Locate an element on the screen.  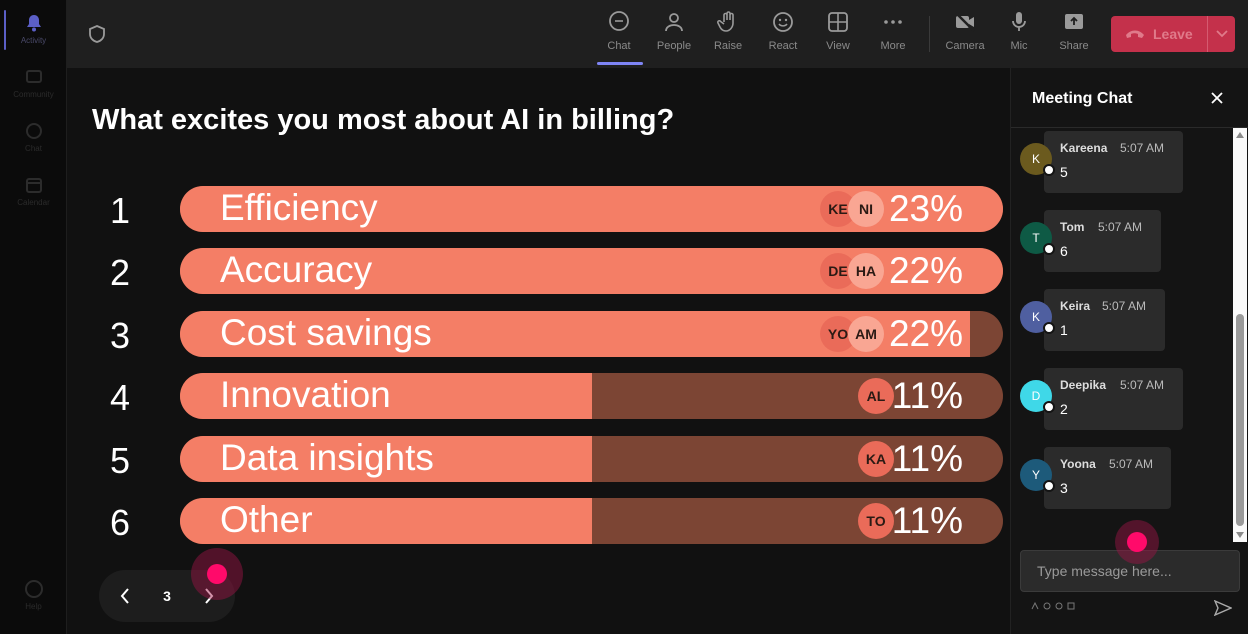
send-icon is located at coordinates (1223, 608).